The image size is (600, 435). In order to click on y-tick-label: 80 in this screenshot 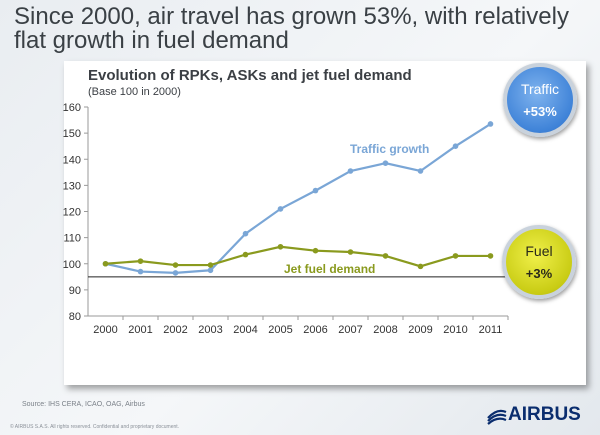, I will do `click(75, 317)`.